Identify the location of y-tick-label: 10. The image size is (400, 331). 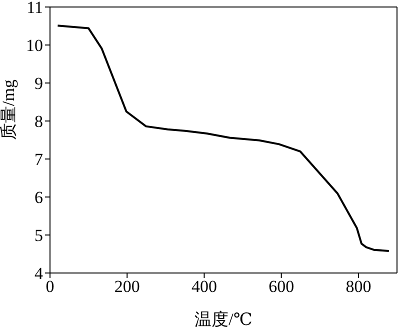
(34, 46).